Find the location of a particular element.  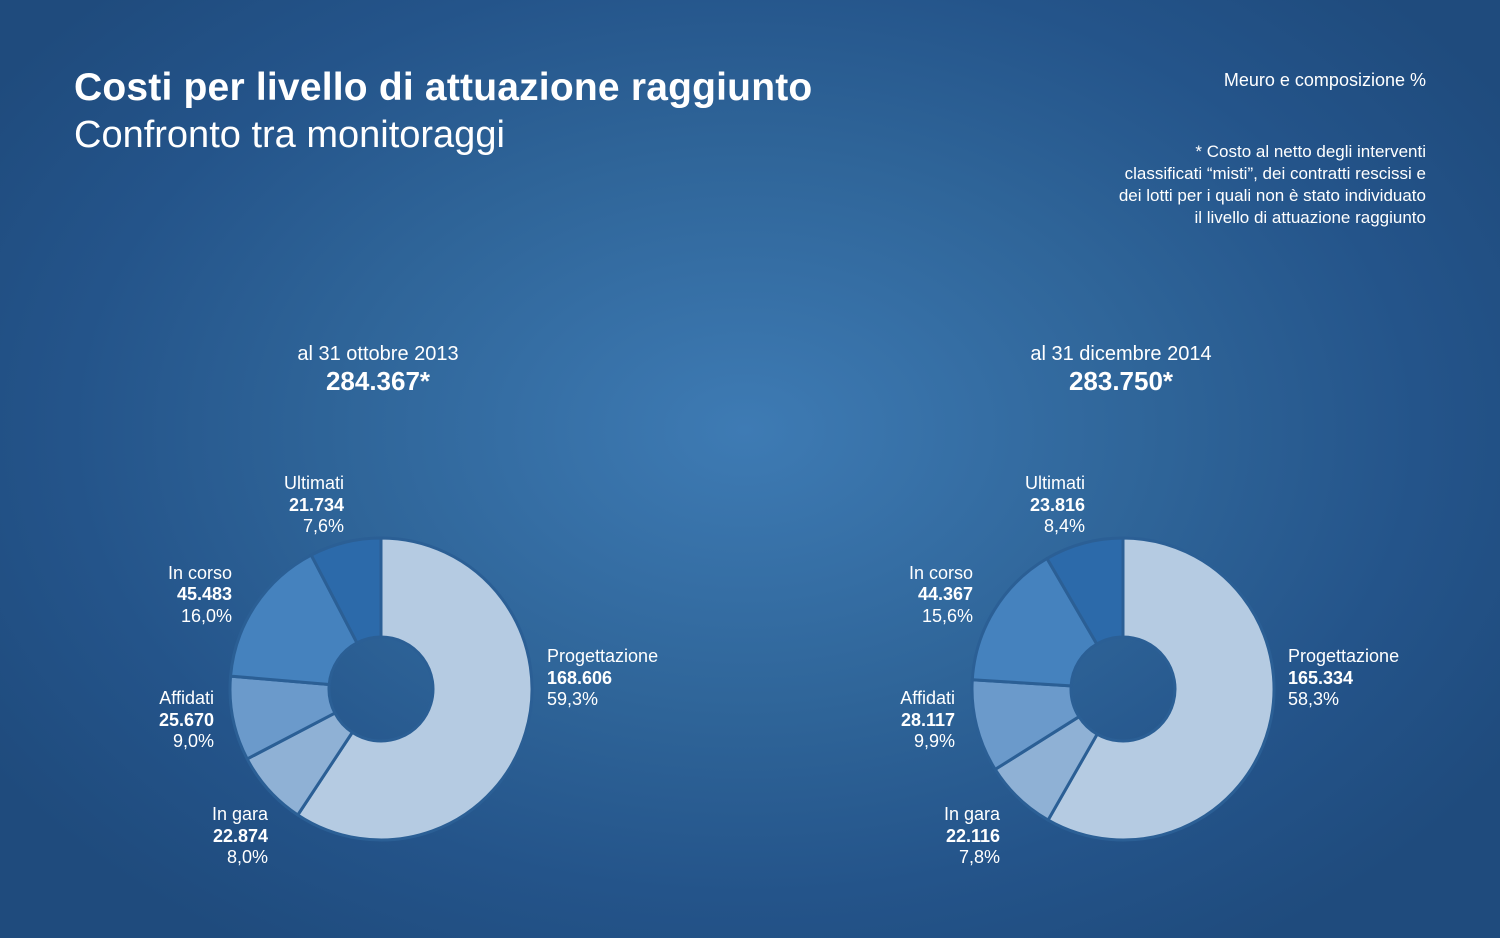

footnote-line: * Costo al netto degli interventi is located at coordinates (1310, 151).